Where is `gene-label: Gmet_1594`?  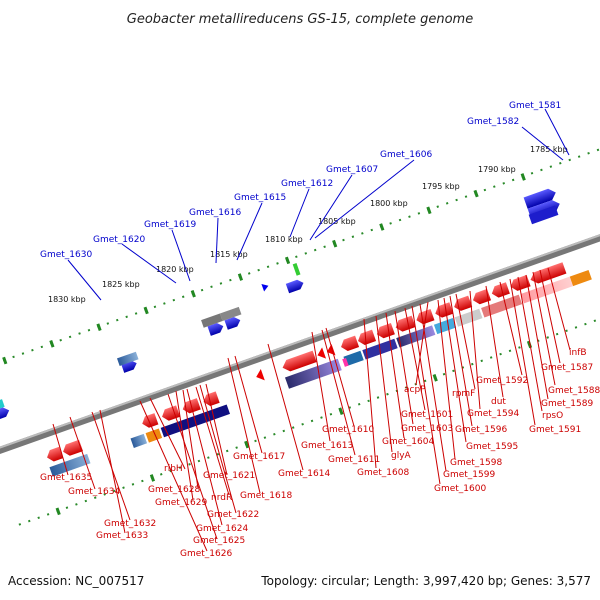
gene-label: Gmet_1594 is located at coordinates (493, 414).